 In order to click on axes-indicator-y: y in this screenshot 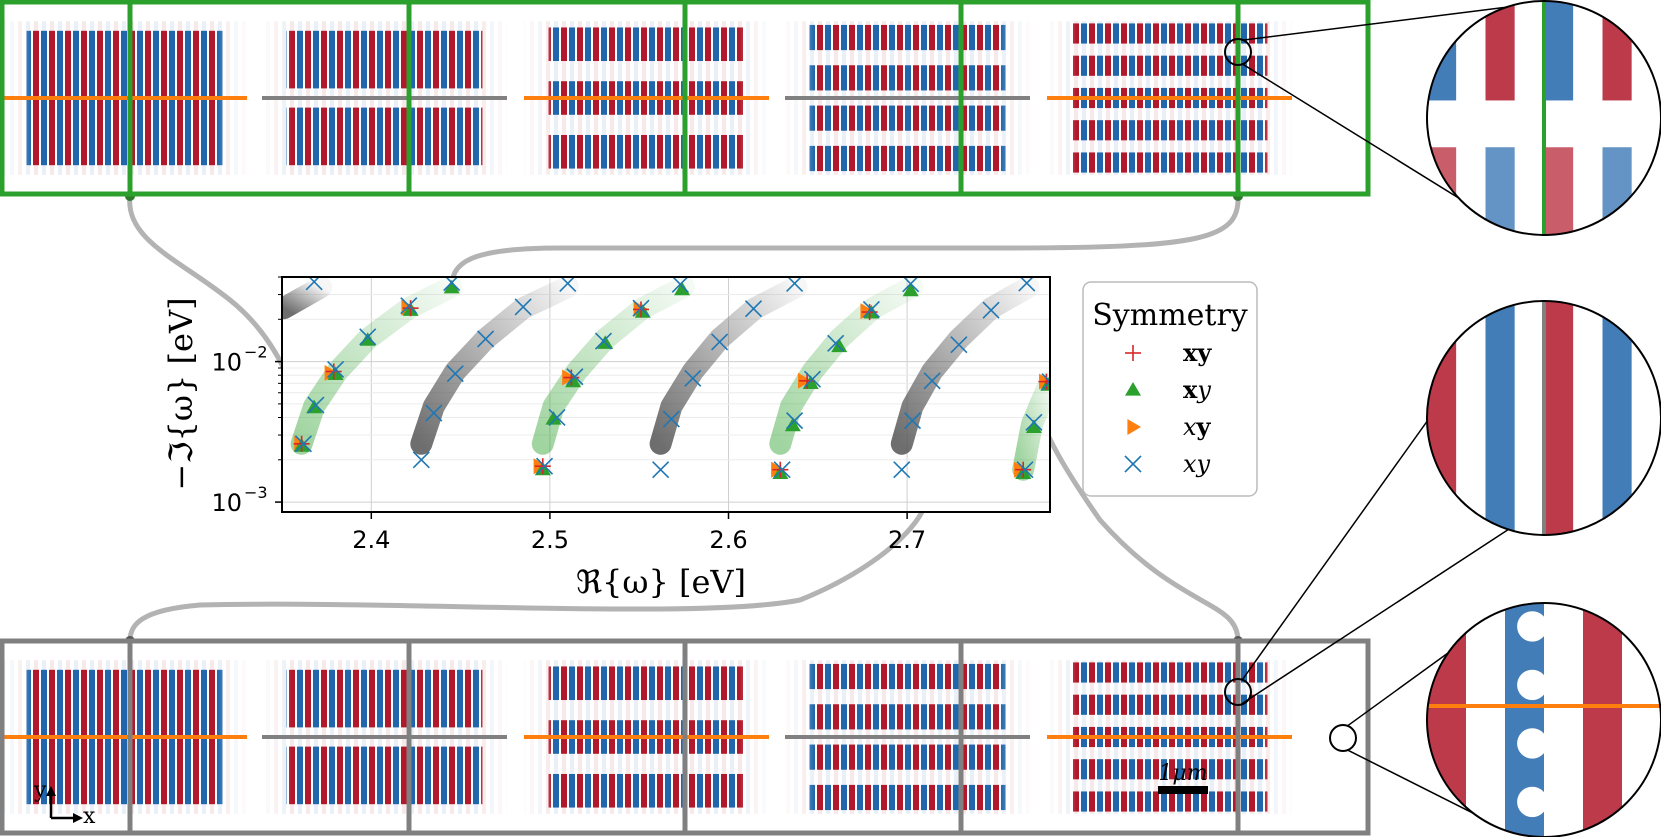, I will do `click(40, 790)`.